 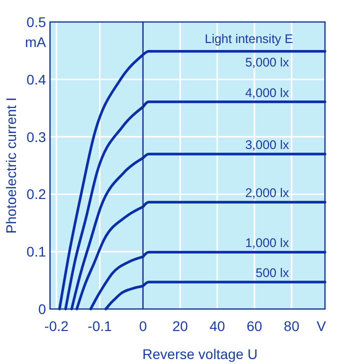 What do you see at coordinates (36, 136) in the screenshot?
I see `y-tick-label: 0.3` at bounding box center [36, 136].